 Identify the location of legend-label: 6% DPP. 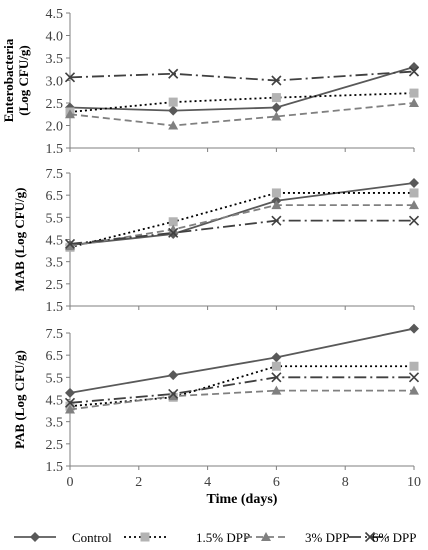
(394, 537).